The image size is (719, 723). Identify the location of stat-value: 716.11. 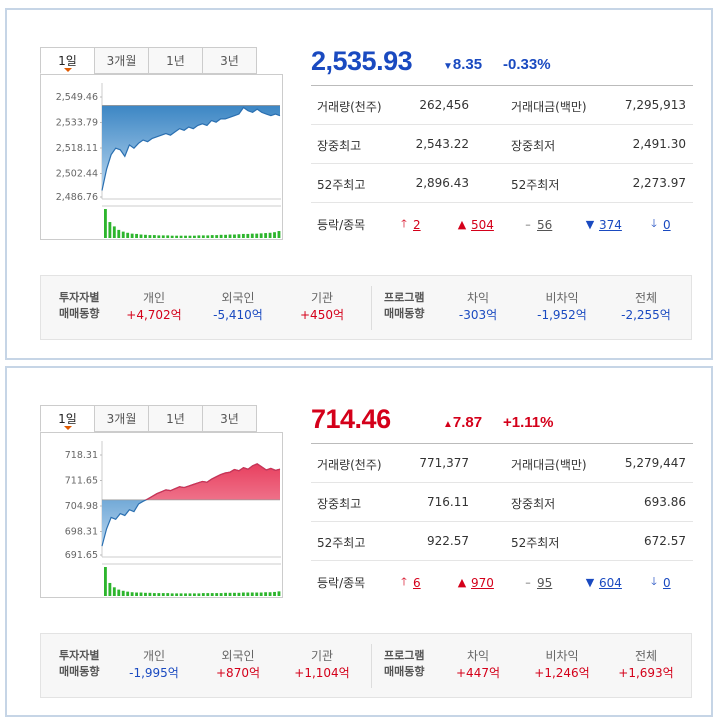
(448, 502).